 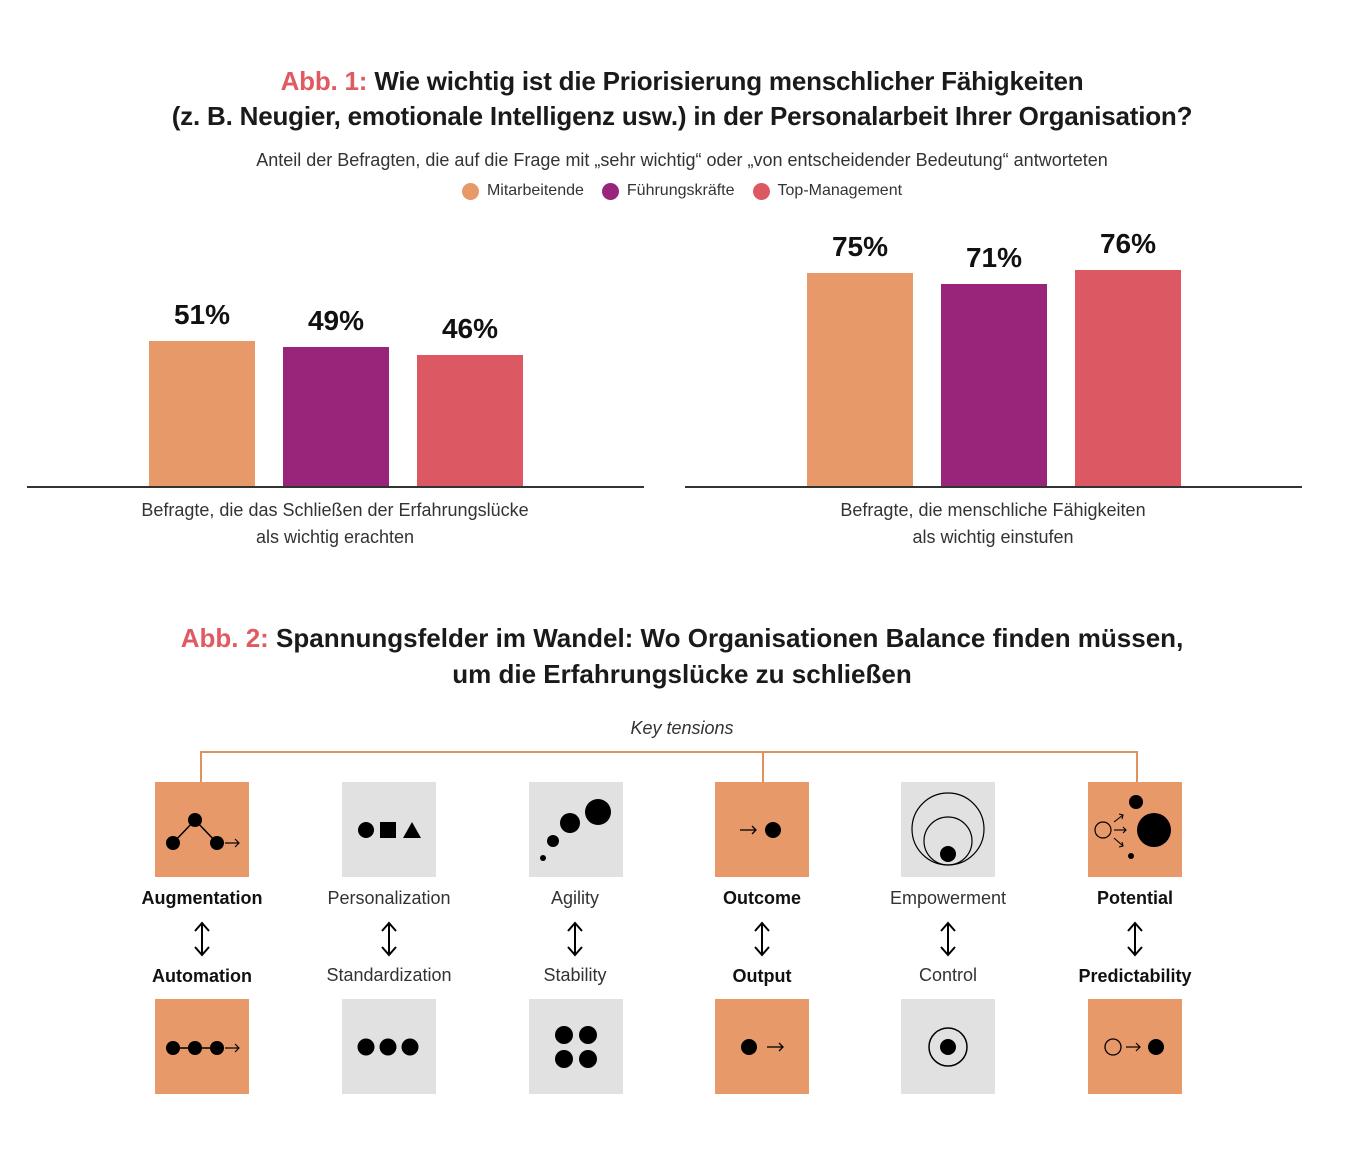 What do you see at coordinates (994, 258) in the screenshot?
I see `data-label-g1-fuehrungskraefte: 71%` at bounding box center [994, 258].